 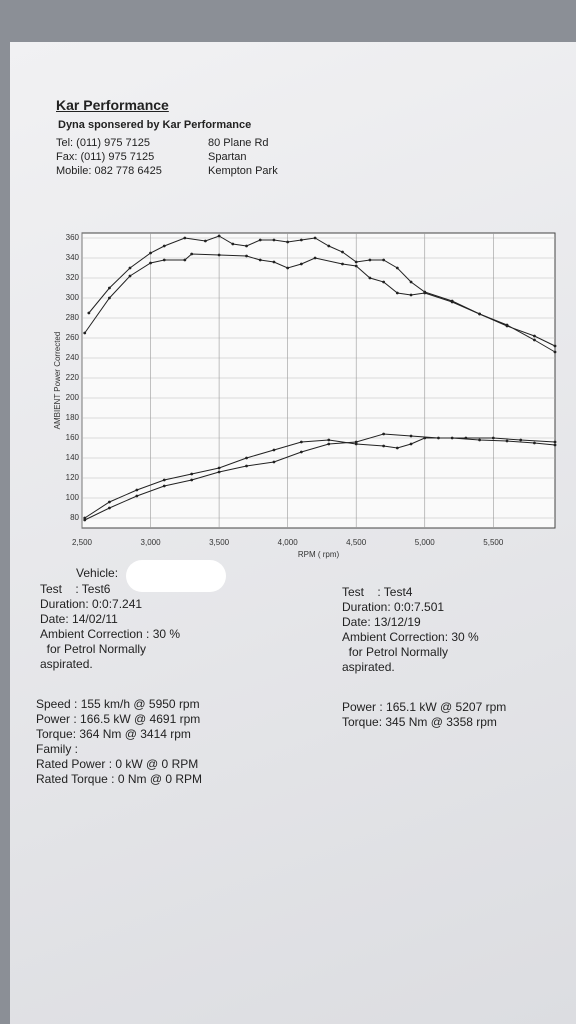 What do you see at coordinates (155, 125) in the screenshot?
I see `subtitle: Dyna sponsered by Kar Performance` at bounding box center [155, 125].